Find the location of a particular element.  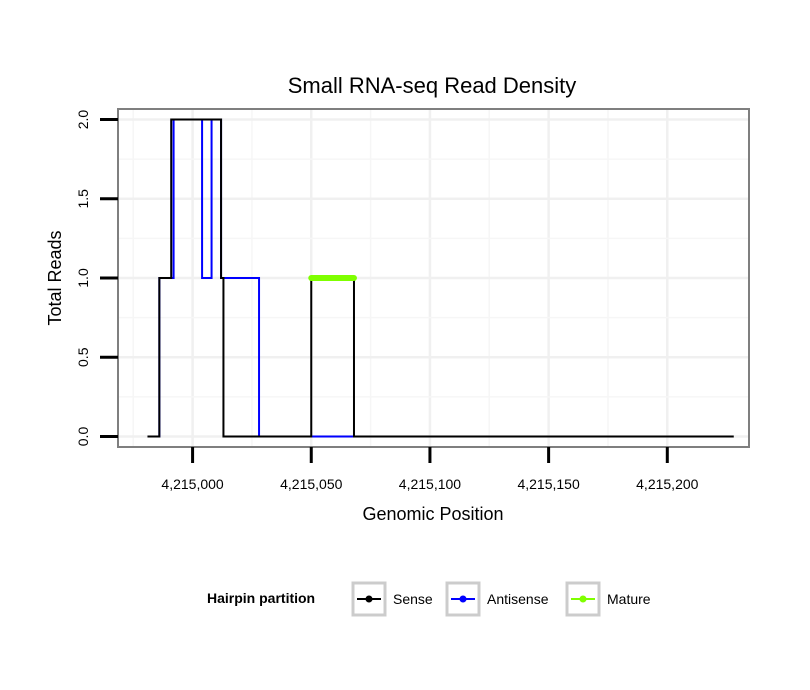

y-axis: 0.0 0.5 1.0 1.5 2.0 is located at coordinates (96, 278).